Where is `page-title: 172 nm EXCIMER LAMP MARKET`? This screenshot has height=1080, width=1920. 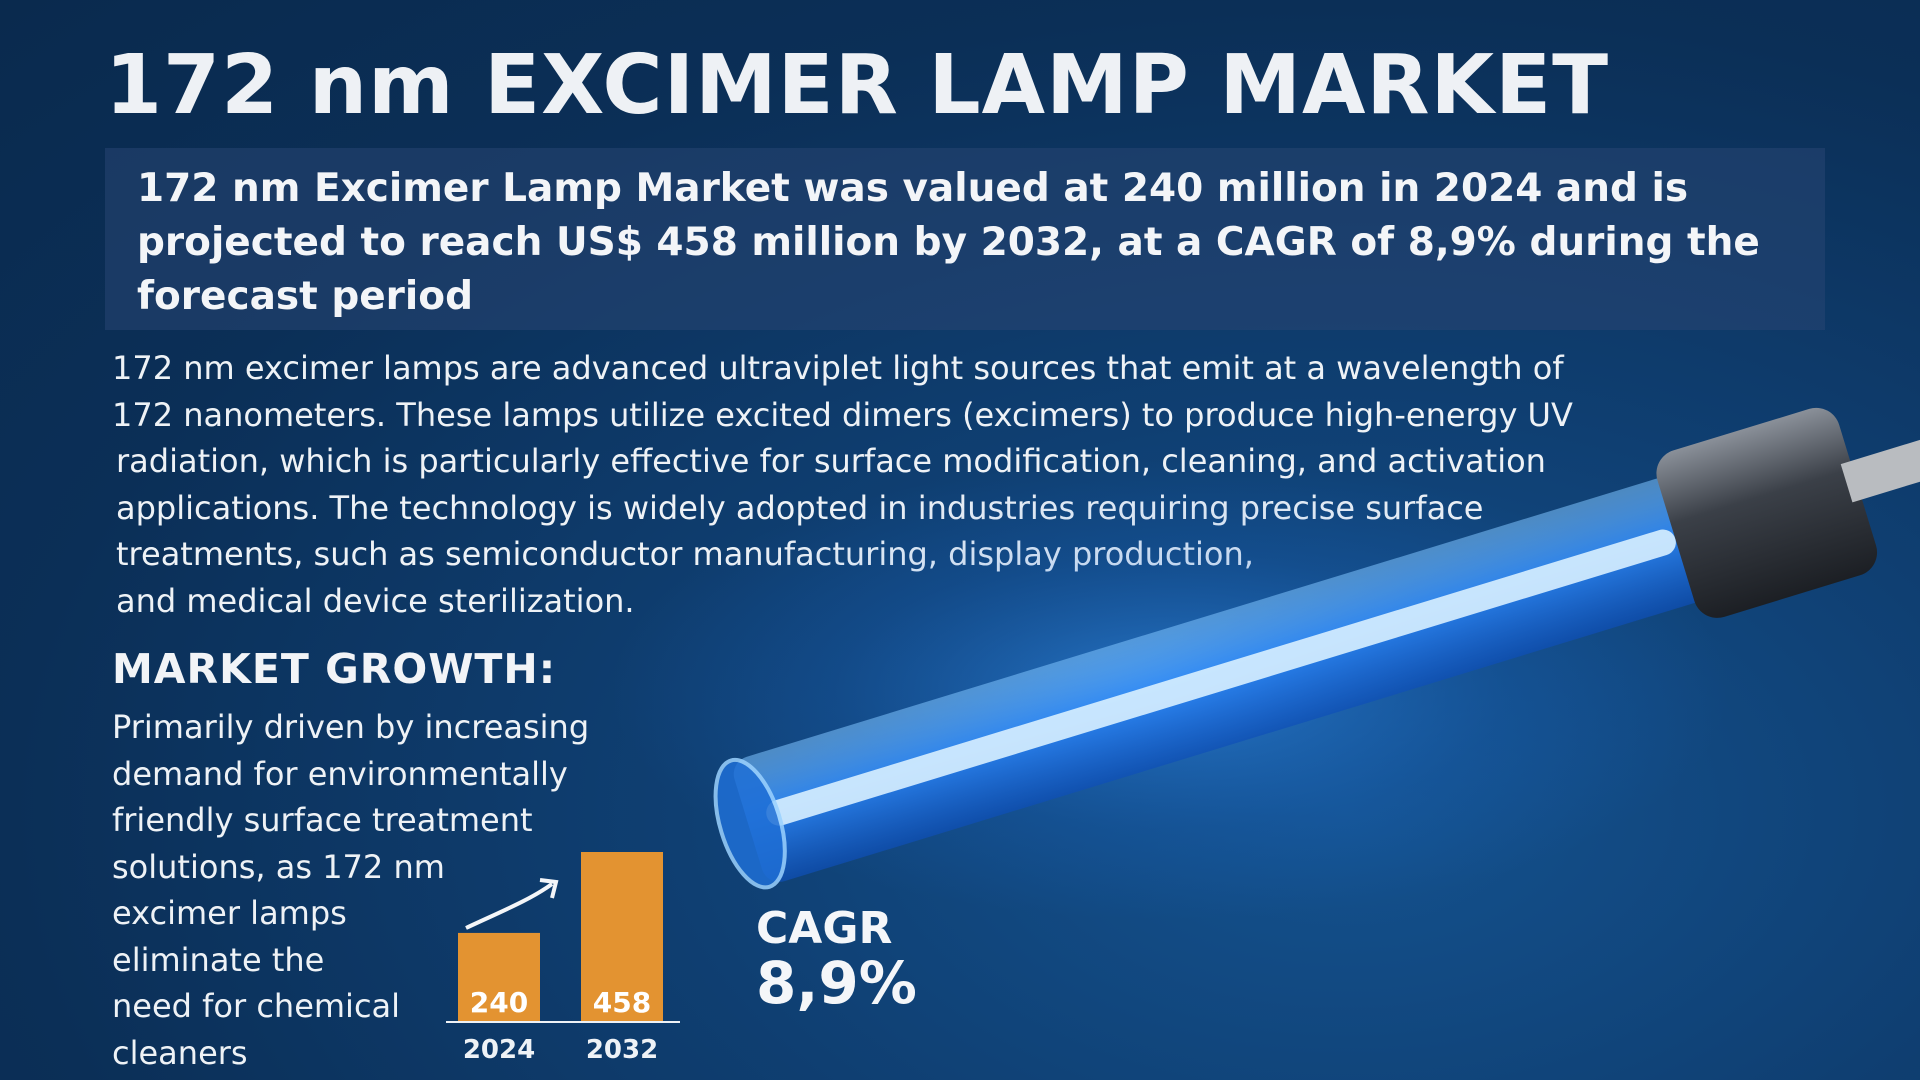
page-title: 172 nm EXCIMER LAMP MARKET is located at coordinates (857, 85).